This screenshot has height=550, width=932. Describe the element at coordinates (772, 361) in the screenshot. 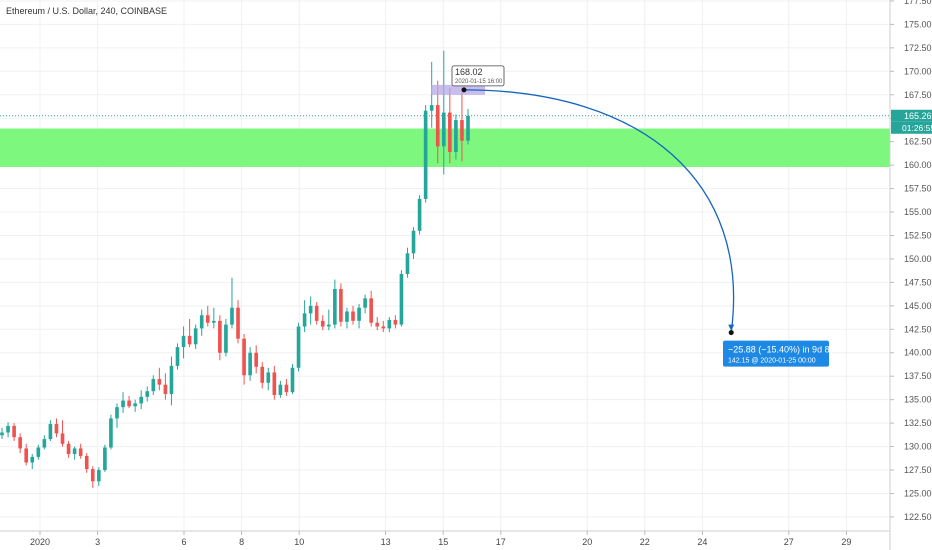

I see `target-price-text: 142.15 @ 2020-01-25 00:00` at that location.